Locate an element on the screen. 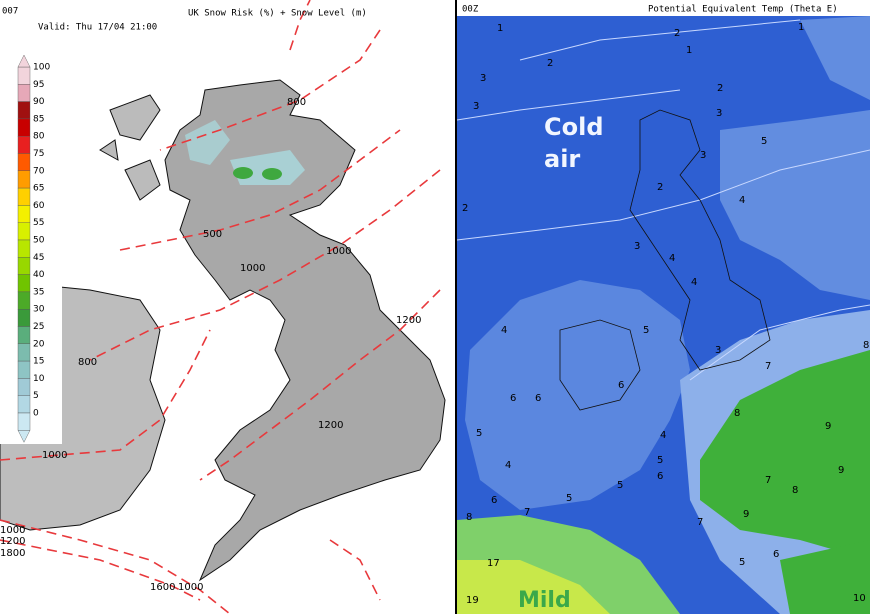 The width and height of the screenshot is (870, 614). legend-label: 5 is located at coordinates (36, 396).